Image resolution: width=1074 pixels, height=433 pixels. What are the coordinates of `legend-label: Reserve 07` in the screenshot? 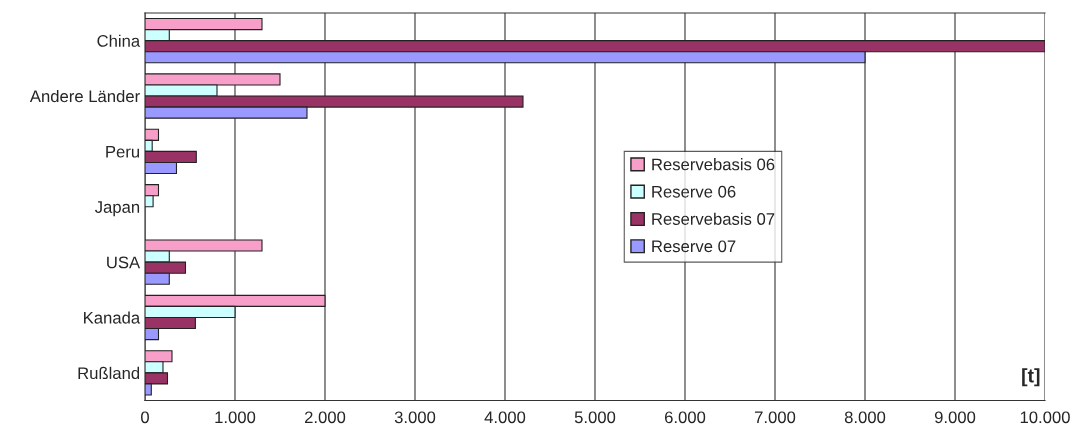 It's located at (694, 246).